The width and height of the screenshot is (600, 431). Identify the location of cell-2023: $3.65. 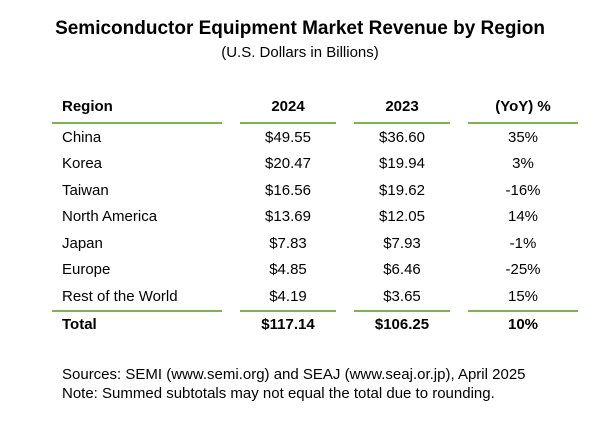
(402, 296).